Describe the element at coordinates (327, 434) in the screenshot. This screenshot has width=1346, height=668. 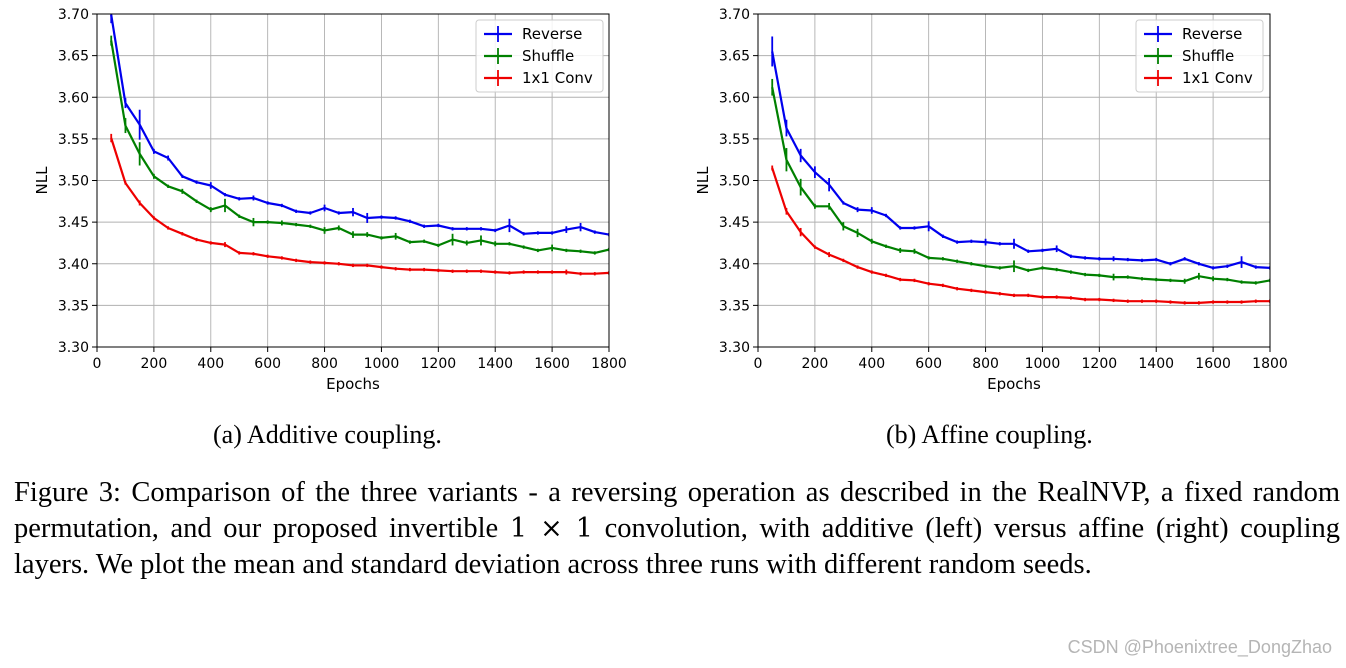
I see `subcaption-a: (a) Additive coupling.` at that location.